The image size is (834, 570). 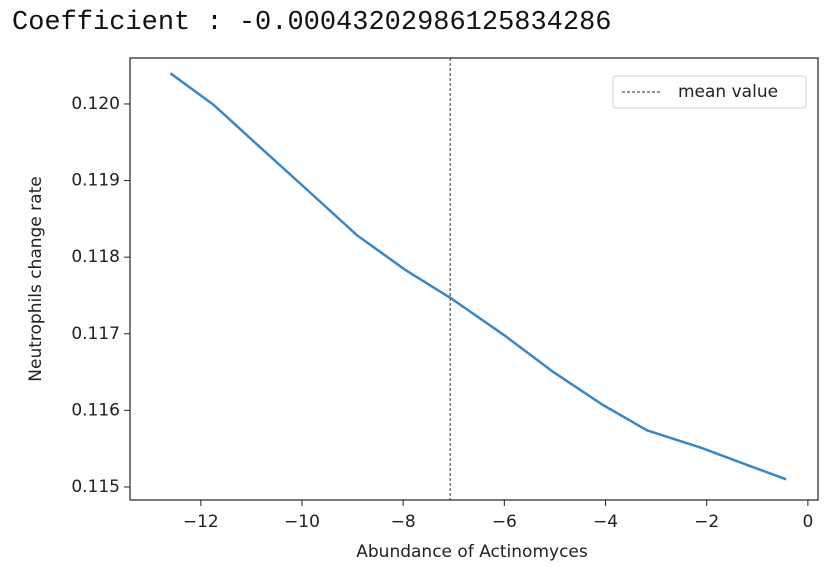 I want to click on y-axis-label: Neutrophils change rate, so click(x=36, y=278).